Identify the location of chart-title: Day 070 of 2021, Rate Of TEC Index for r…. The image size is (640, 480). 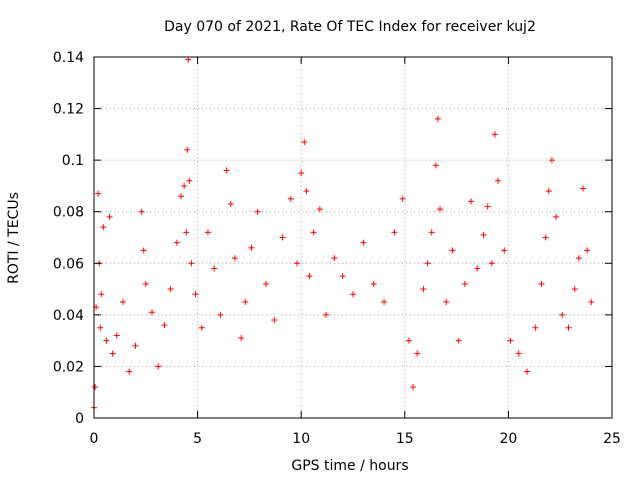
(350, 27).